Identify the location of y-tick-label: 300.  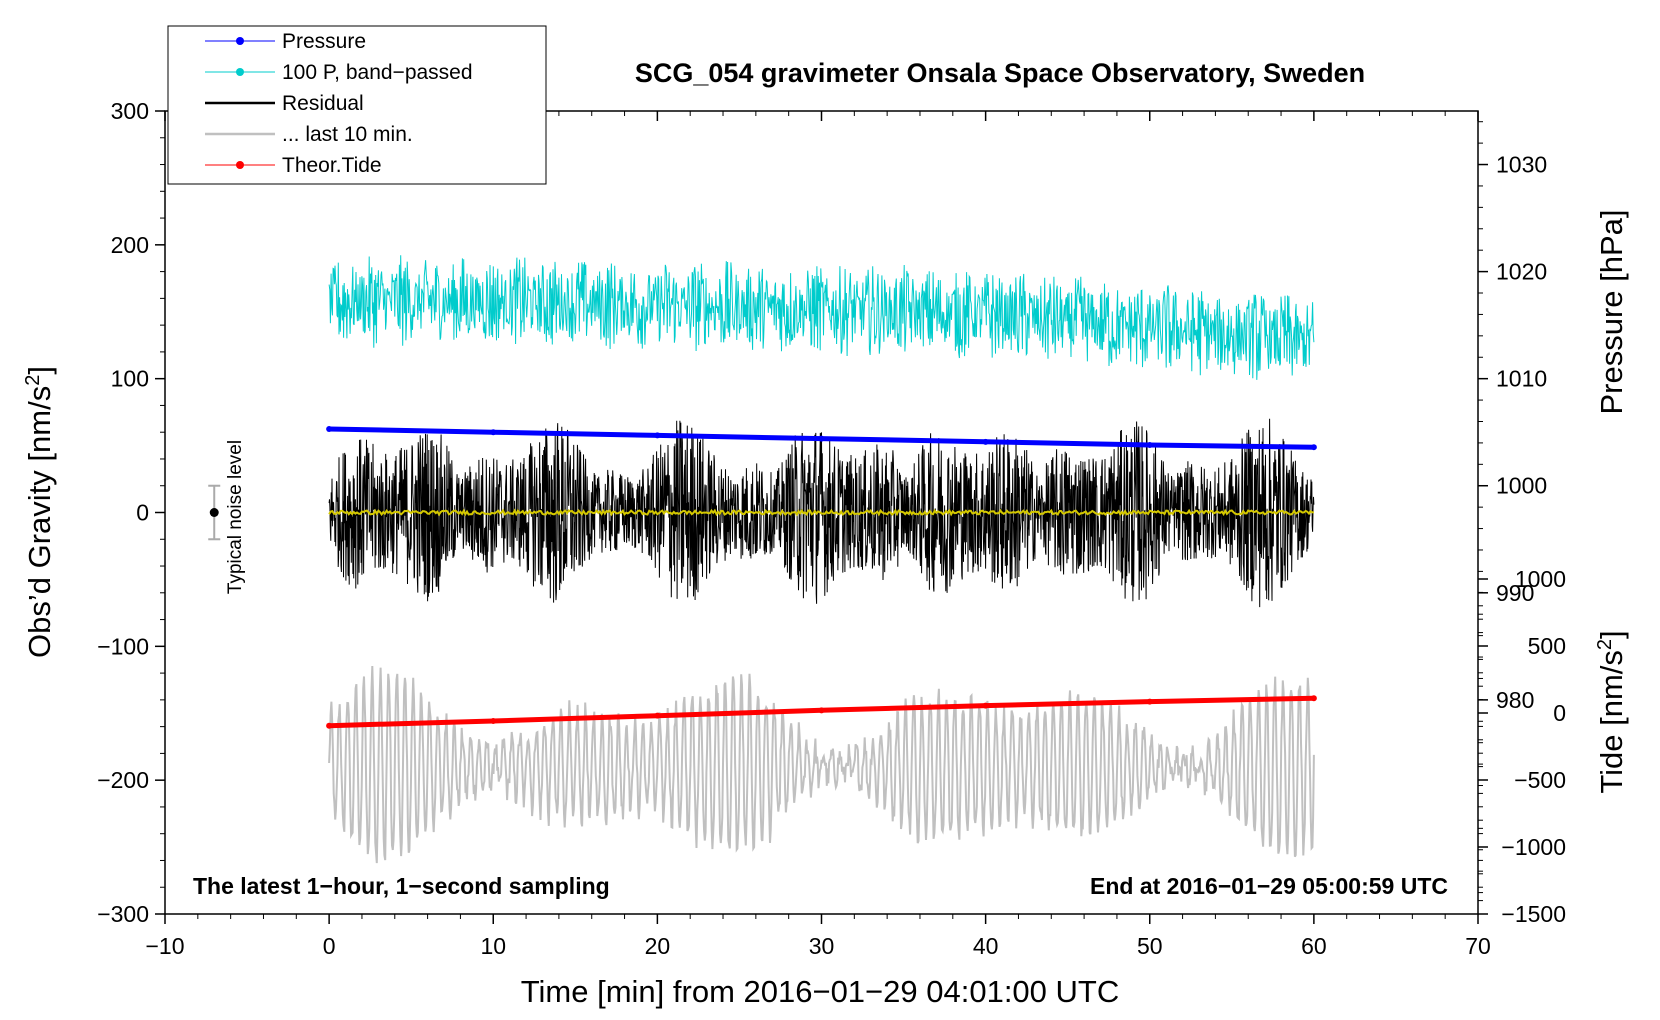
(130, 111).